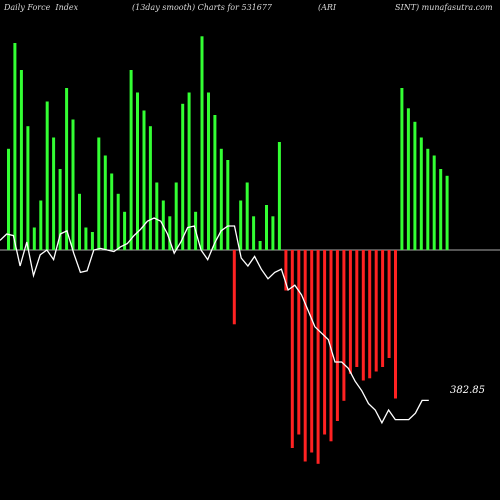 This screenshot has height=500, width=500. Describe the element at coordinates (467, 390) in the screenshot. I see `last-value-label: 382.85` at that location.